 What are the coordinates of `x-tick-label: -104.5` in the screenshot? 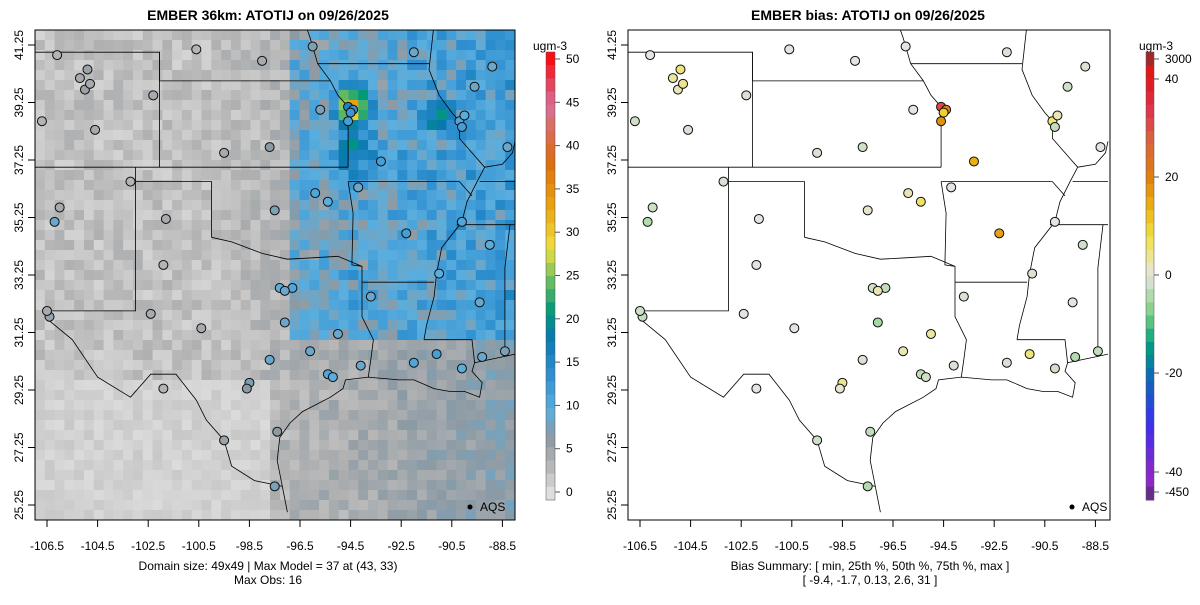 It's located at (98, 546).